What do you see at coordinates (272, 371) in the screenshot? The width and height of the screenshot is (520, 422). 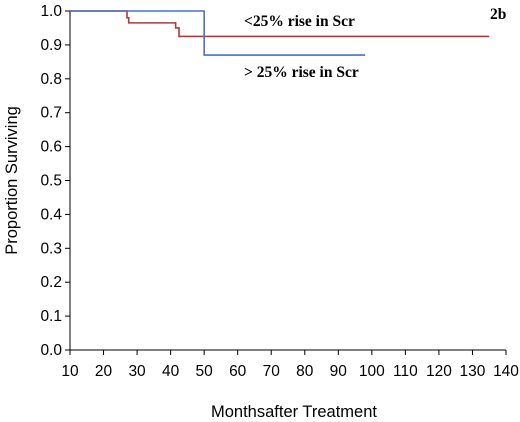 I see `x-tick-label: 70` at bounding box center [272, 371].